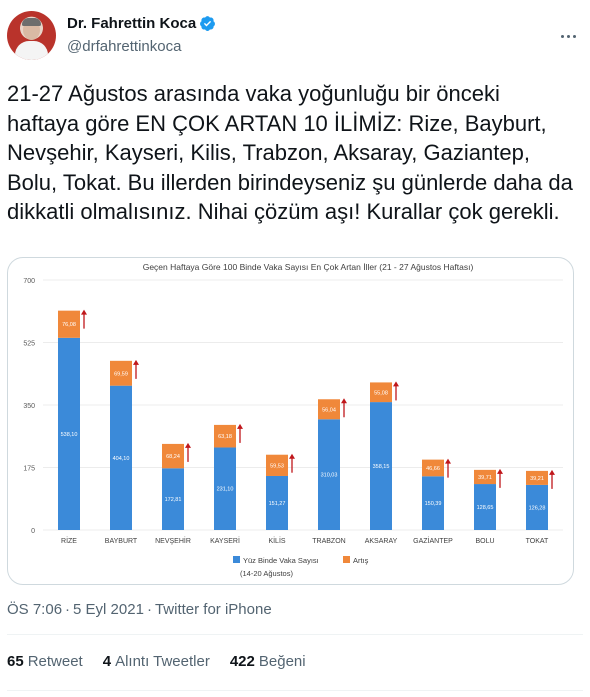 The image size is (590, 697). Describe the element at coordinates (15, 661) in the screenshot. I see `retweets-count: 65` at that location.